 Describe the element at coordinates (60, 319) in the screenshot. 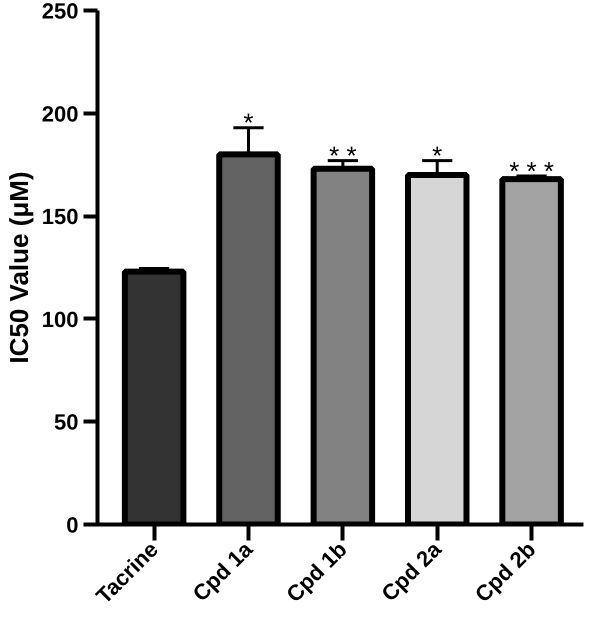

I see `y-tick-label: 100` at that location.